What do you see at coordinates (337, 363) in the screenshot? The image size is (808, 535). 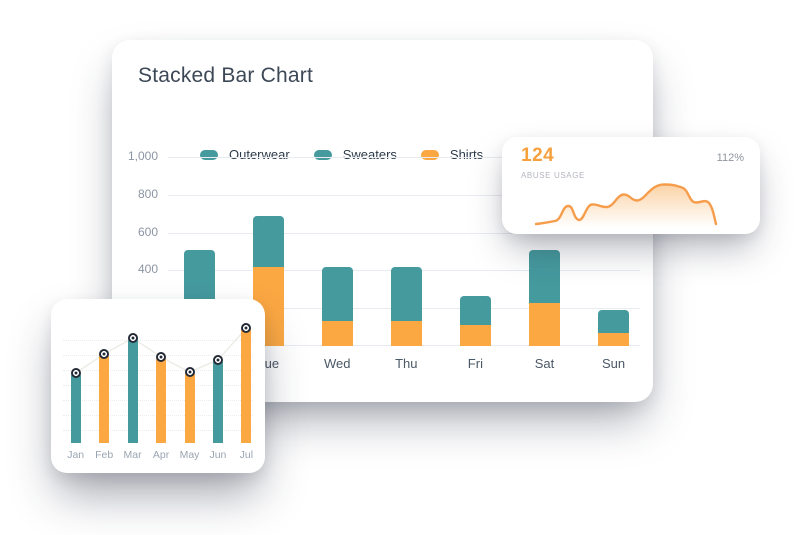 I see `x-axis-label-wed: Wed` at bounding box center [337, 363].